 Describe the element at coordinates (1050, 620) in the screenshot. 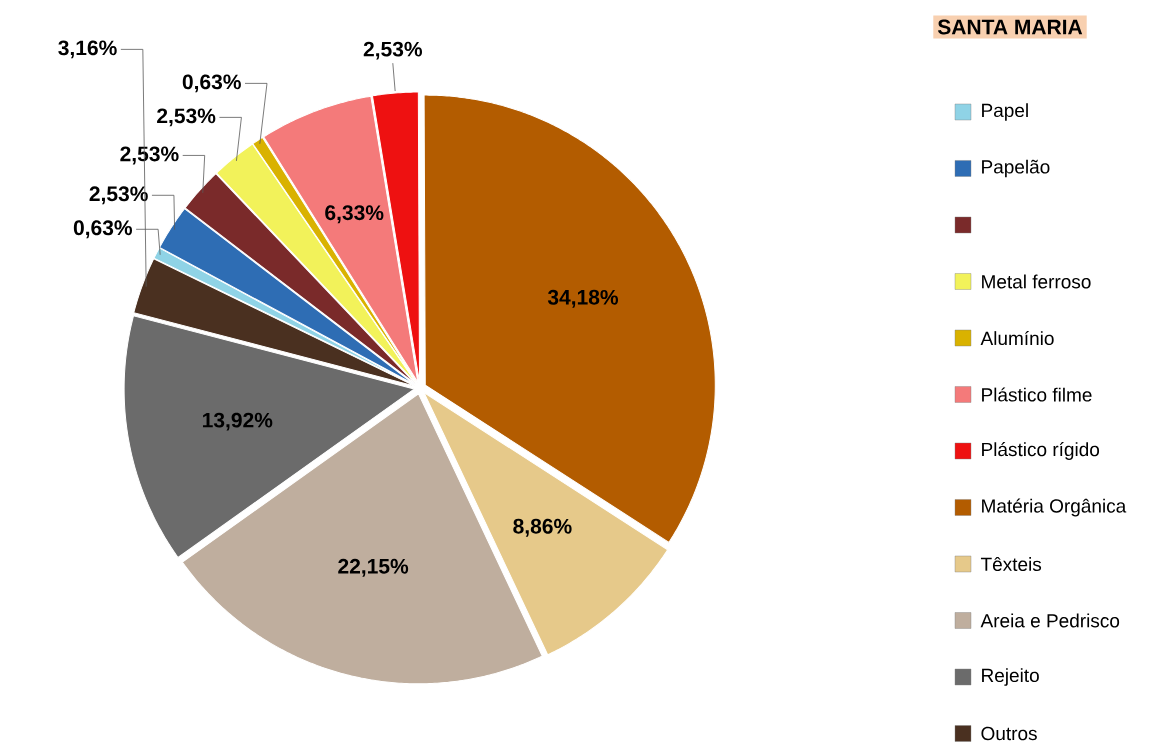

I see `legend-label: Areia e Pedrisco` at that location.